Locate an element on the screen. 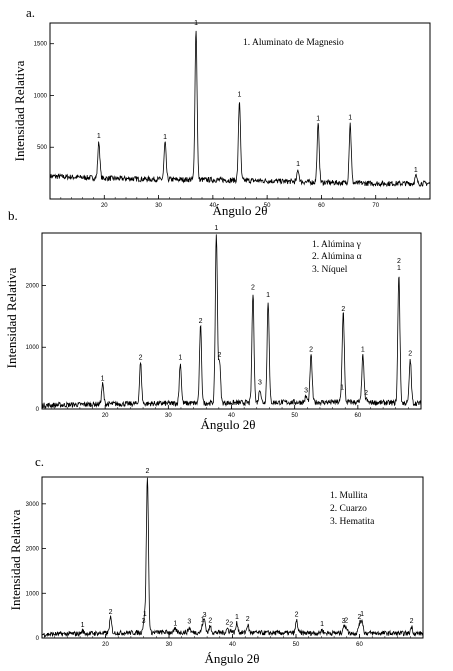 Image resolution: width=453 pixels, height=671 pixels. y-tick-label: 0 is located at coordinates (38, 410).